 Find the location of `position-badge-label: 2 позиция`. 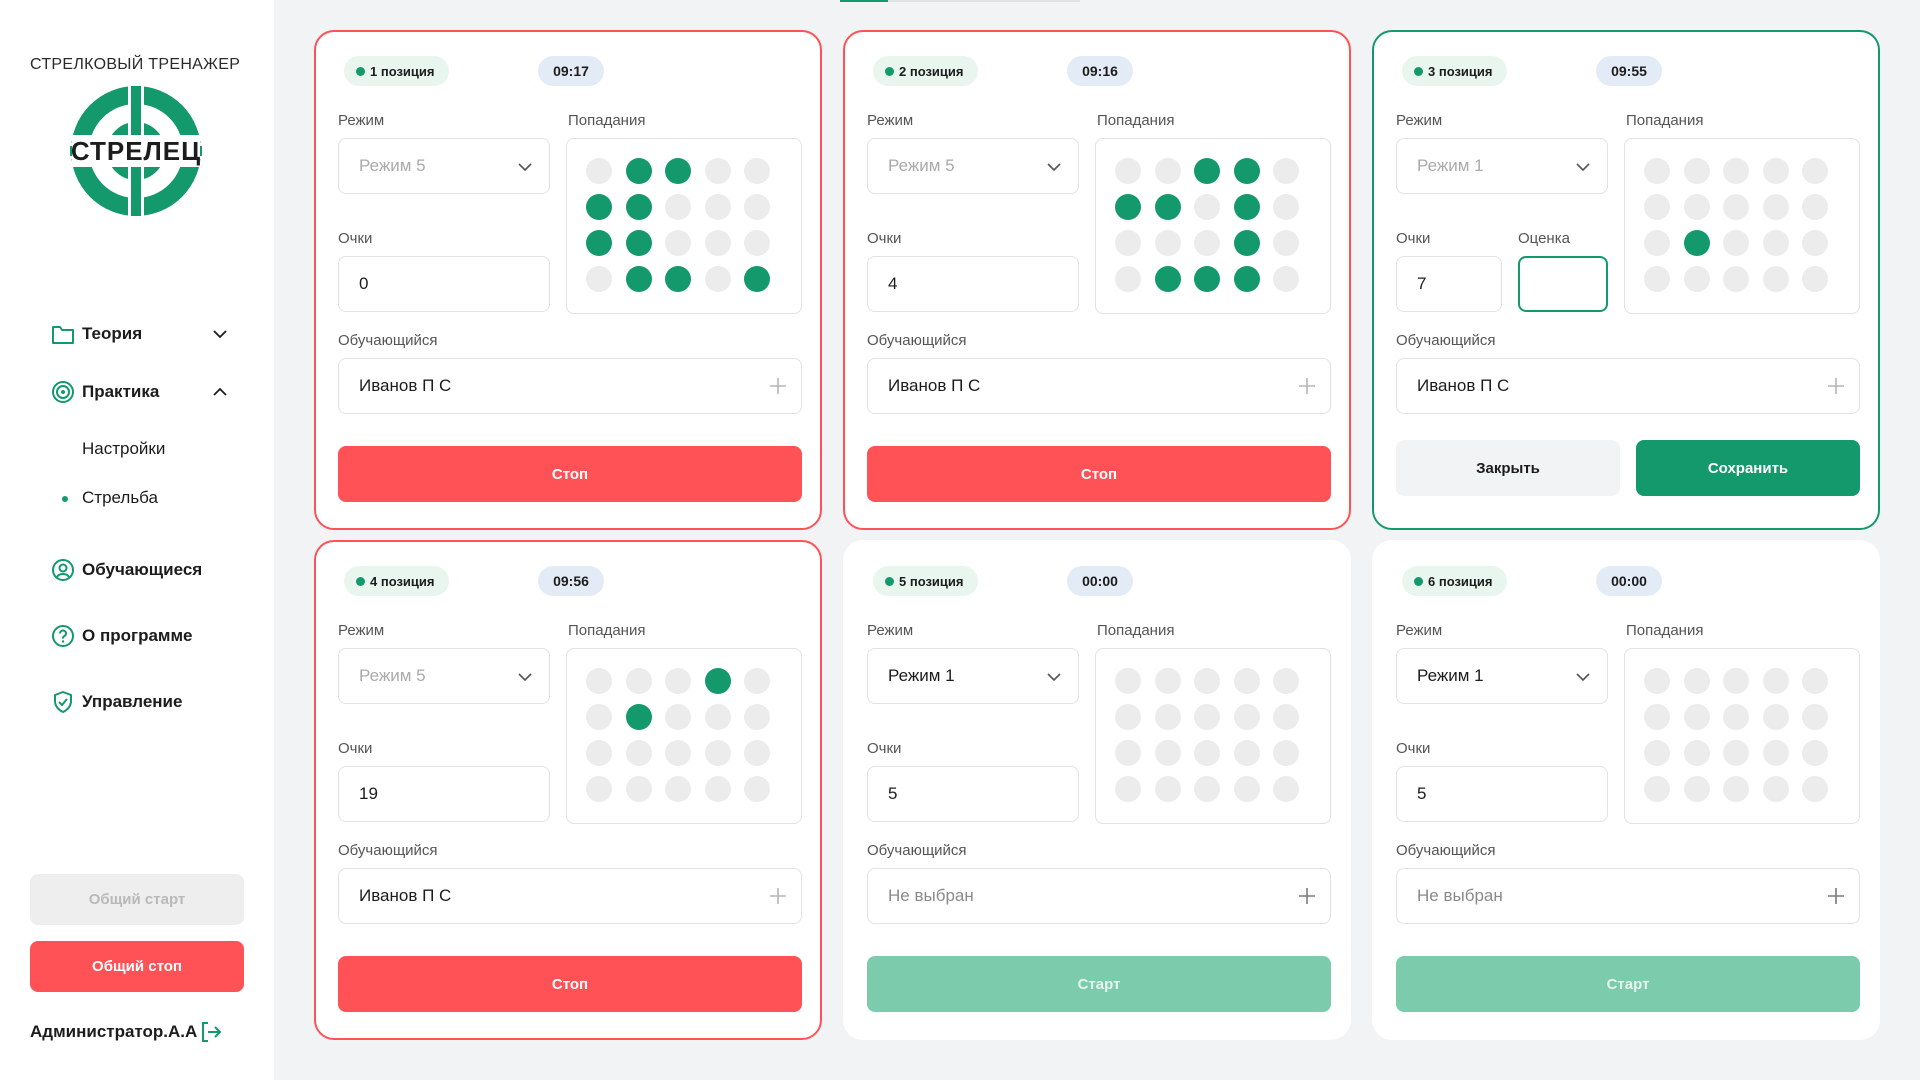

position-badge-label: 2 позиция is located at coordinates (931, 71).